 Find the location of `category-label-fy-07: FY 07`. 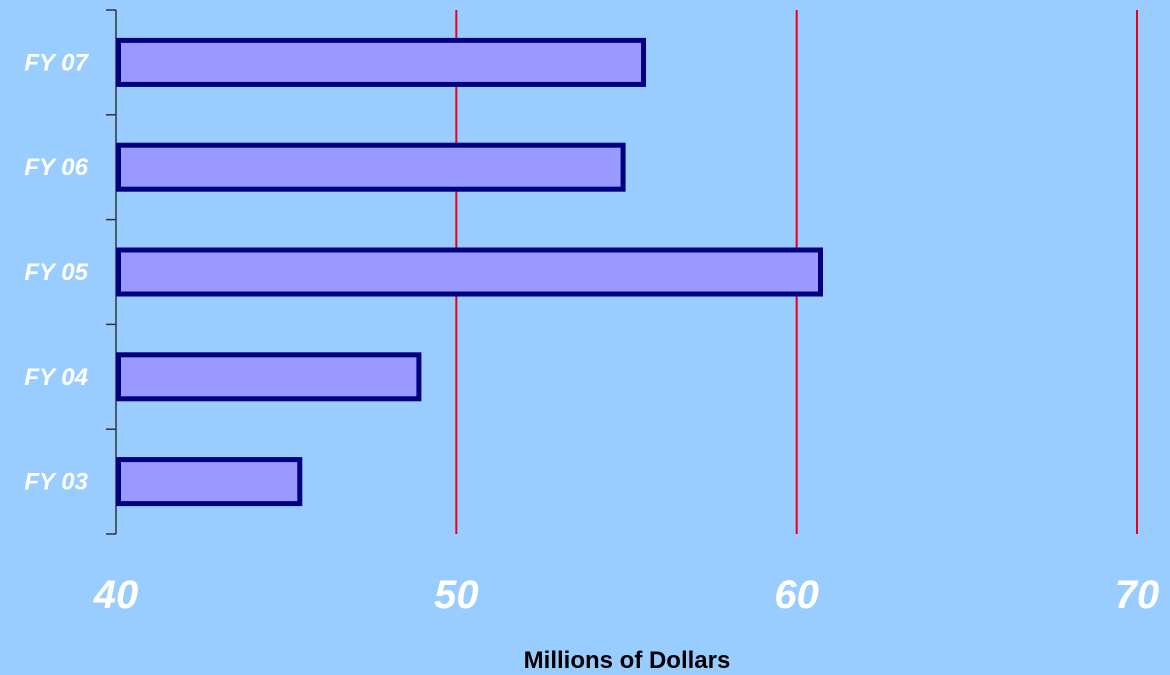

category-label-fy-07: FY 07 is located at coordinates (56, 62).